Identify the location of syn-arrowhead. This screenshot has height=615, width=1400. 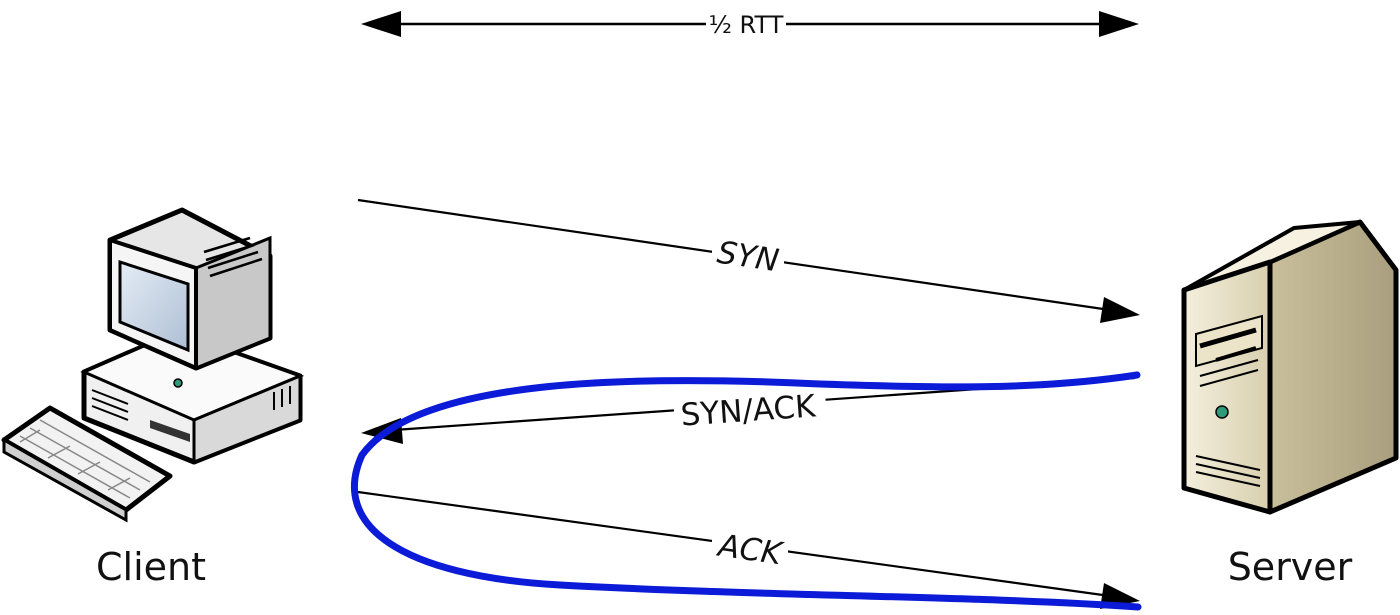
(1120, 310).